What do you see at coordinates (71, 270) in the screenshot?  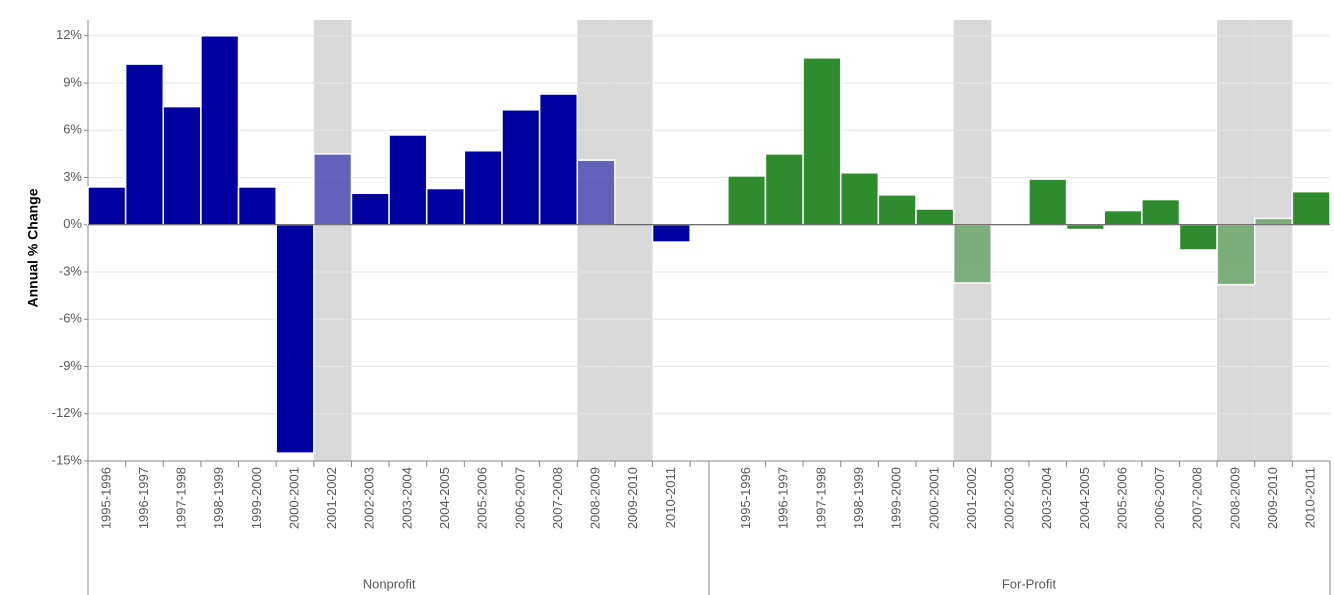 I see `y-tick-label: -3%` at bounding box center [71, 270].